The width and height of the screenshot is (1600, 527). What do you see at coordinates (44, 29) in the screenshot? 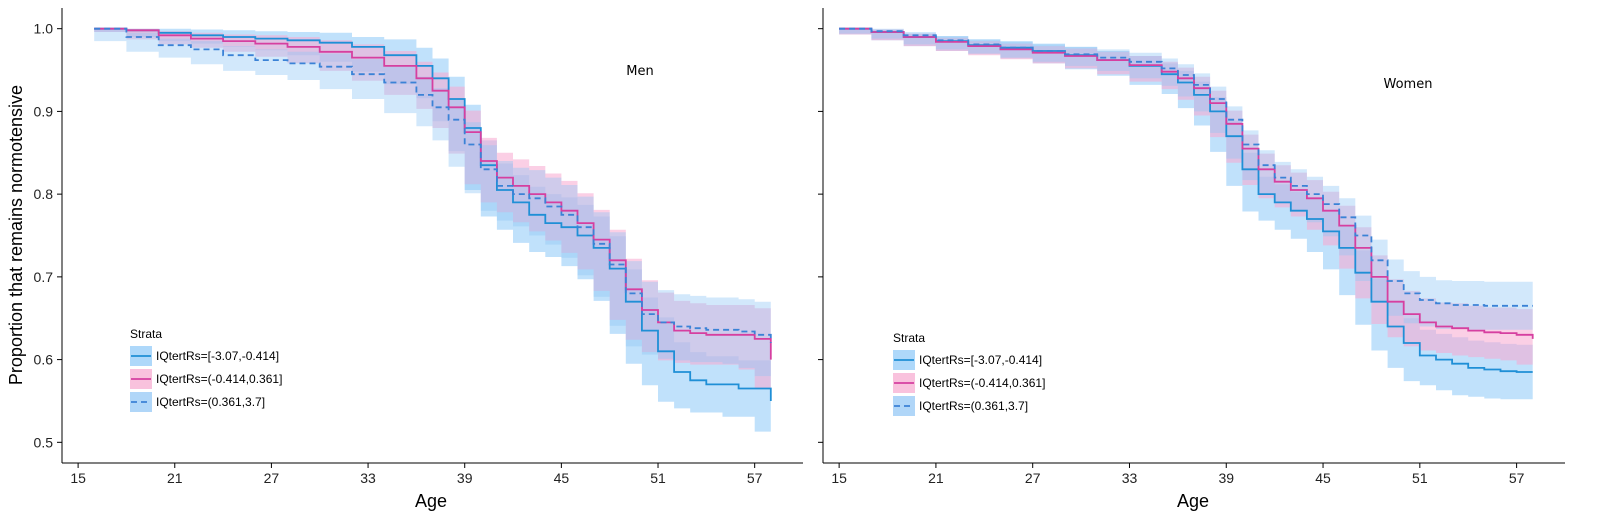
I see `y-tick-label: 1.0` at bounding box center [44, 29].